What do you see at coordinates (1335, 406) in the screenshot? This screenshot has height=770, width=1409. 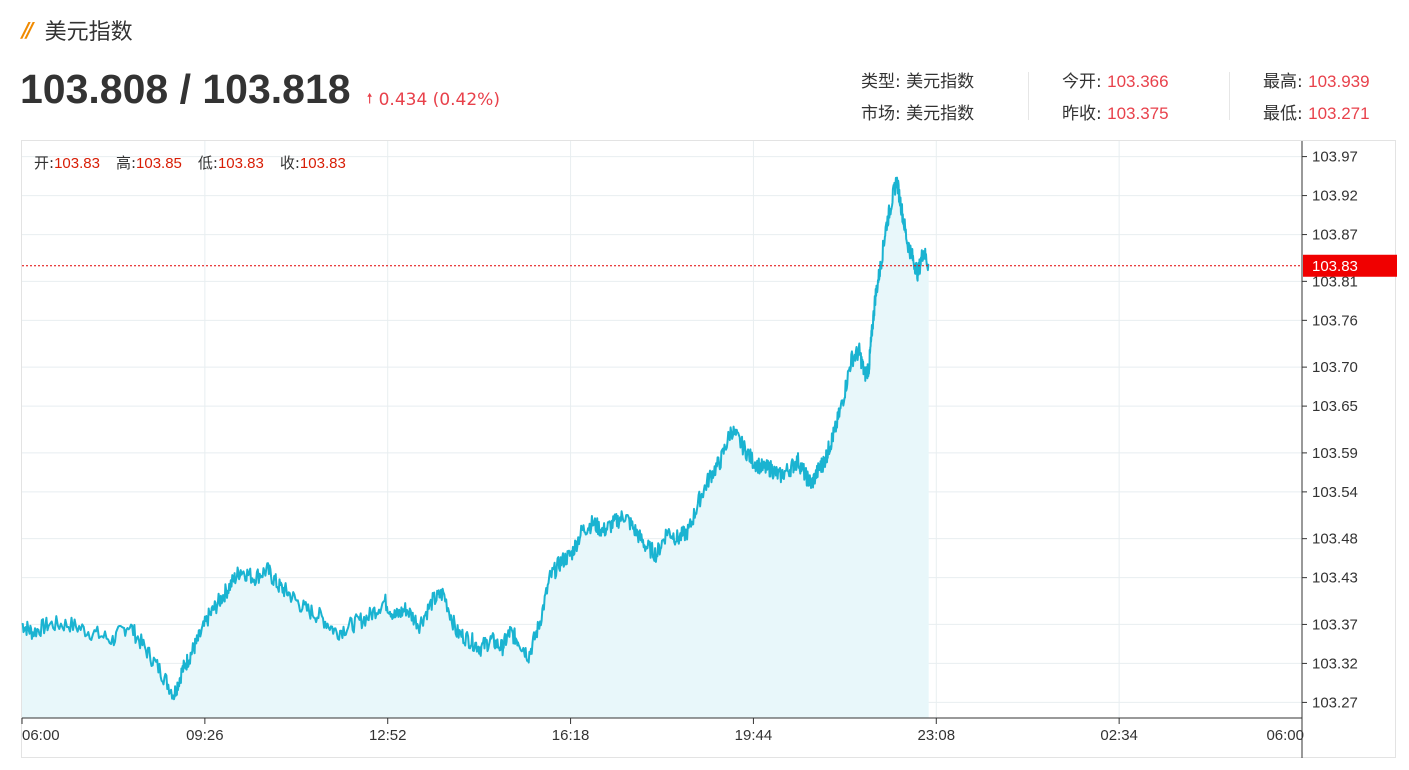 I see `y-tick-label: 103.65` at bounding box center [1335, 406].